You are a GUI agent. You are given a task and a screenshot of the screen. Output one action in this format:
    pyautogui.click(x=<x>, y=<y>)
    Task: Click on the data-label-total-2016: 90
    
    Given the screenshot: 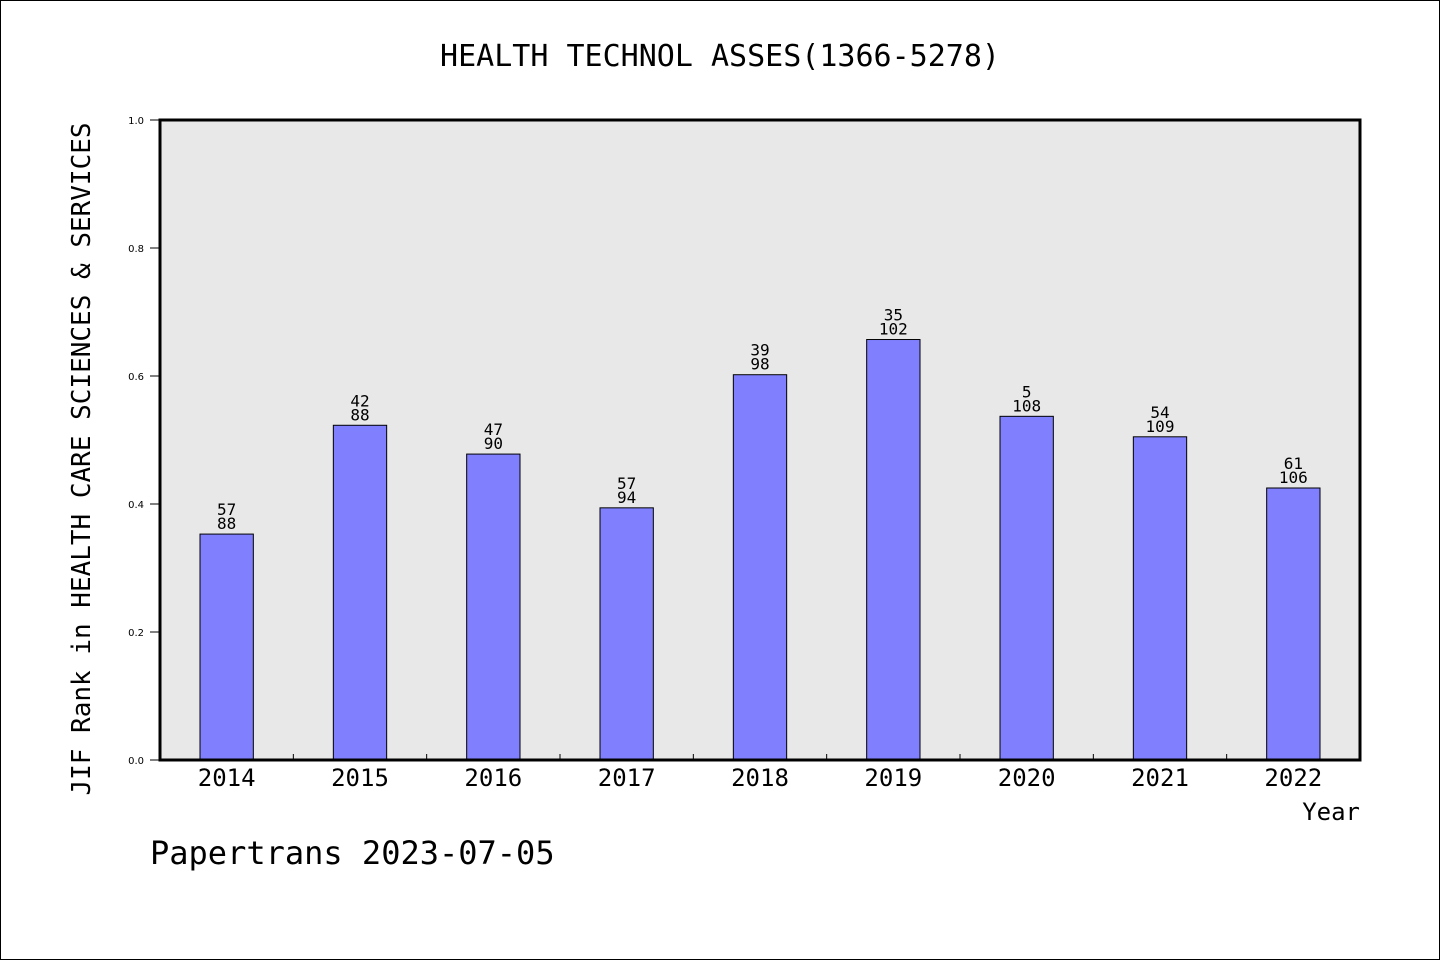 What is the action you would take?
    pyautogui.click(x=493, y=443)
    